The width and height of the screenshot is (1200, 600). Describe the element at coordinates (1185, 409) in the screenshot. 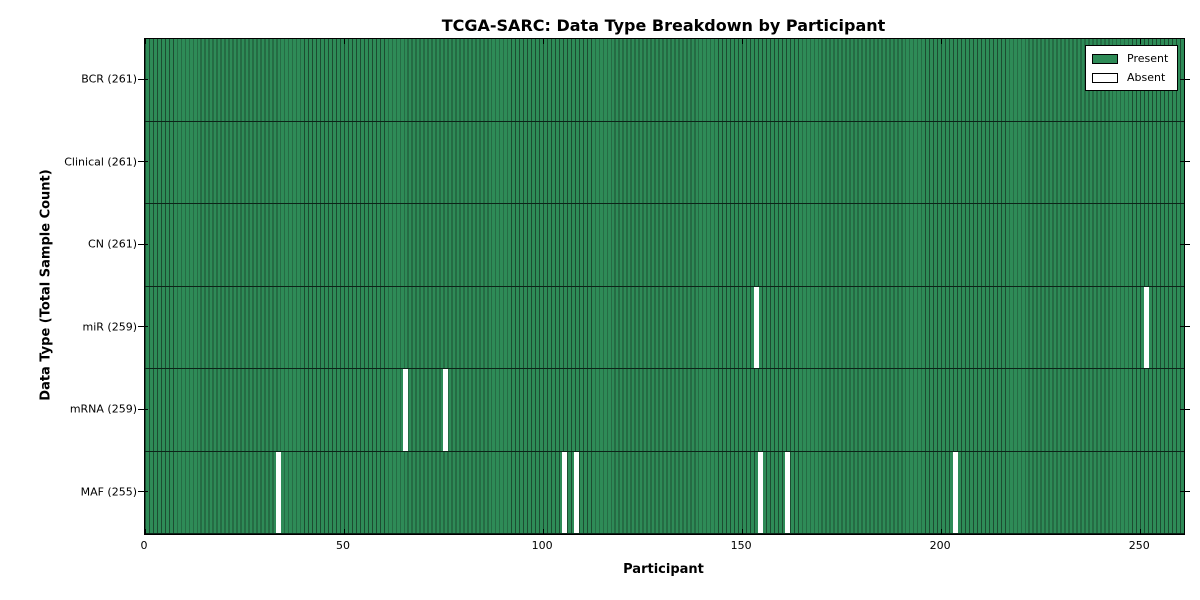

I see `y-tick-right-mRNA` at that location.